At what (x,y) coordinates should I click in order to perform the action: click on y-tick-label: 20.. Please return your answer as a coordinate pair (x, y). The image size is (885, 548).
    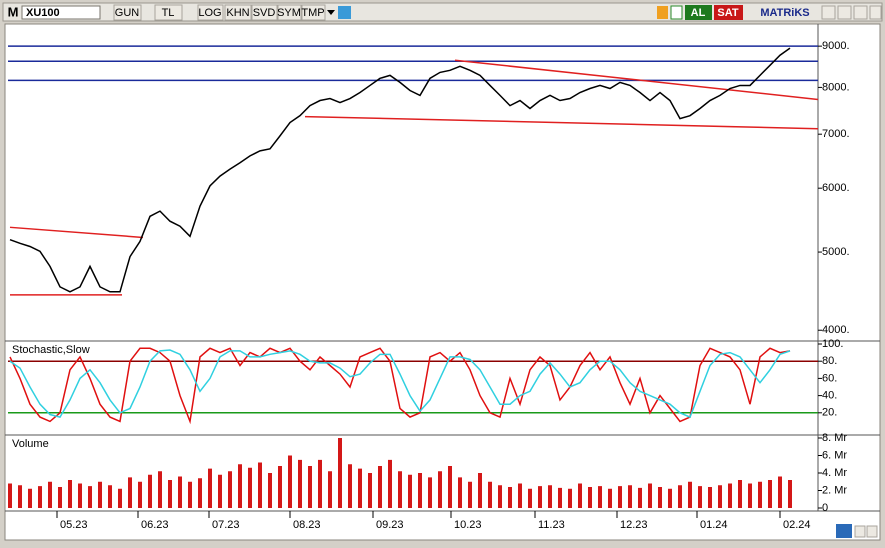
    Looking at the image, I should click on (829, 413).